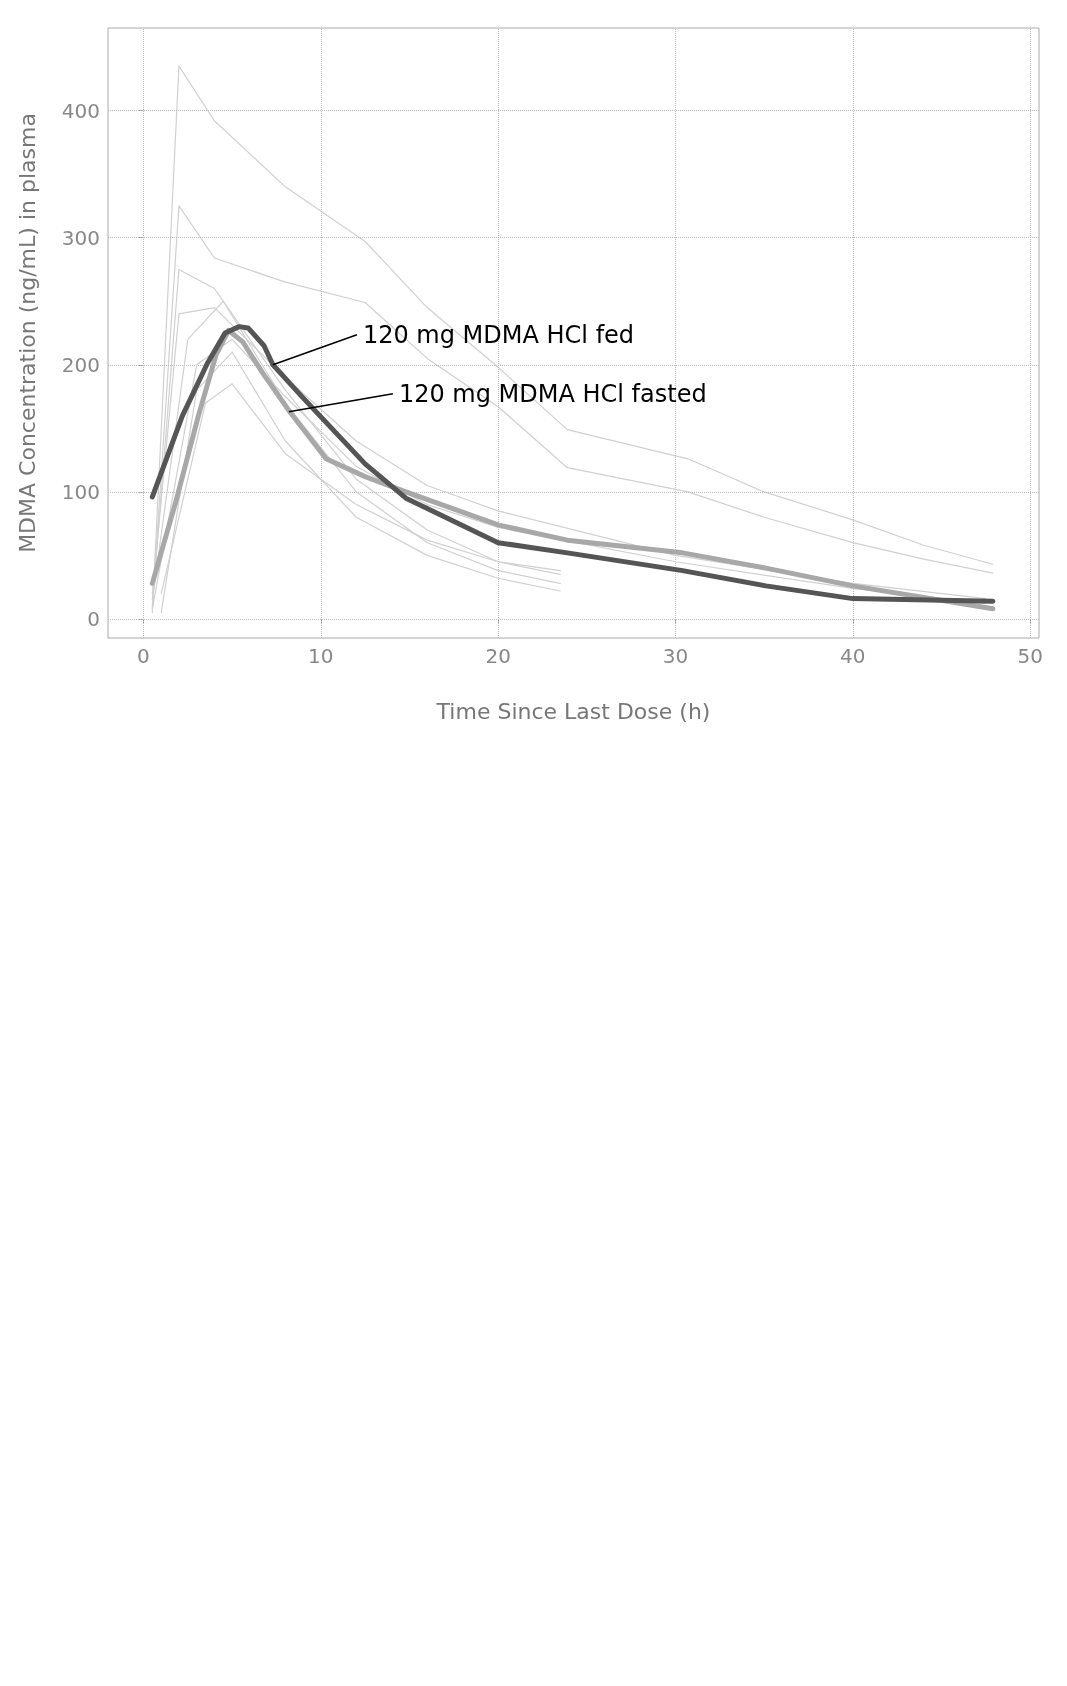 This screenshot has height=1686, width=1067. What do you see at coordinates (1030, 656) in the screenshot?
I see `x-tick-label: 50` at bounding box center [1030, 656].